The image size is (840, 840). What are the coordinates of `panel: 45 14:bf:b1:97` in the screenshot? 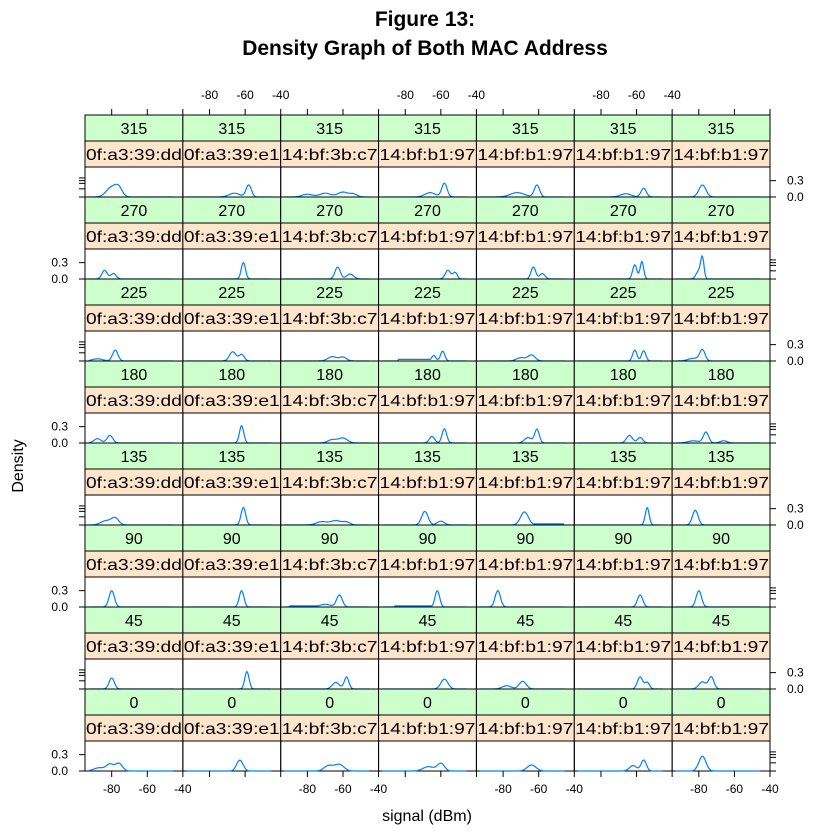 It's located at (525, 648).